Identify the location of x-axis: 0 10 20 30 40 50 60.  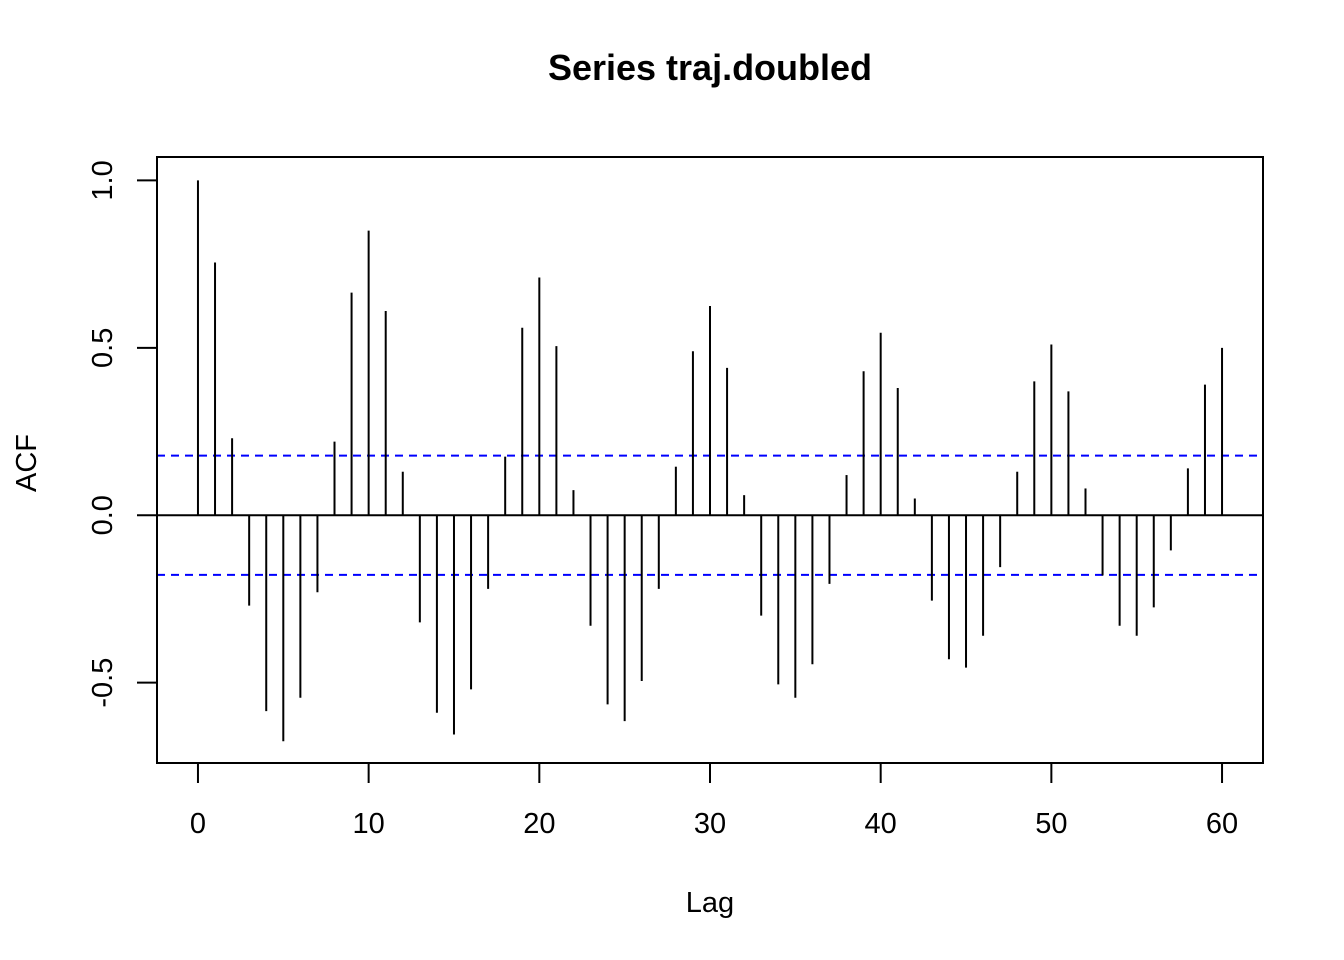
(714, 801).